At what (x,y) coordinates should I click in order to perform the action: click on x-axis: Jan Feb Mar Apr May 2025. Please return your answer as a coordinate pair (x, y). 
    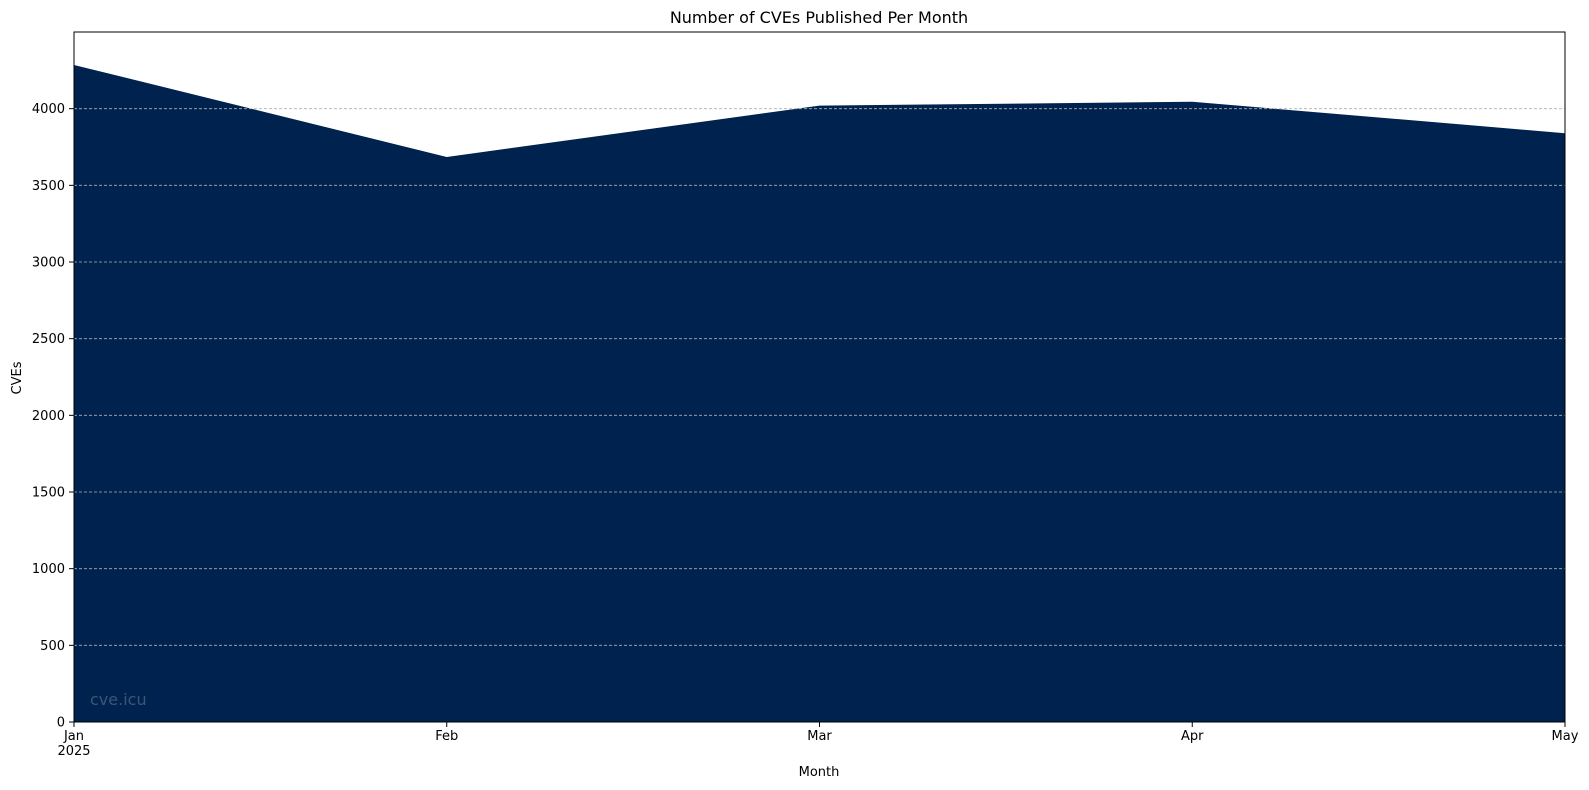
    Looking at the image, I should click on (818, 740).